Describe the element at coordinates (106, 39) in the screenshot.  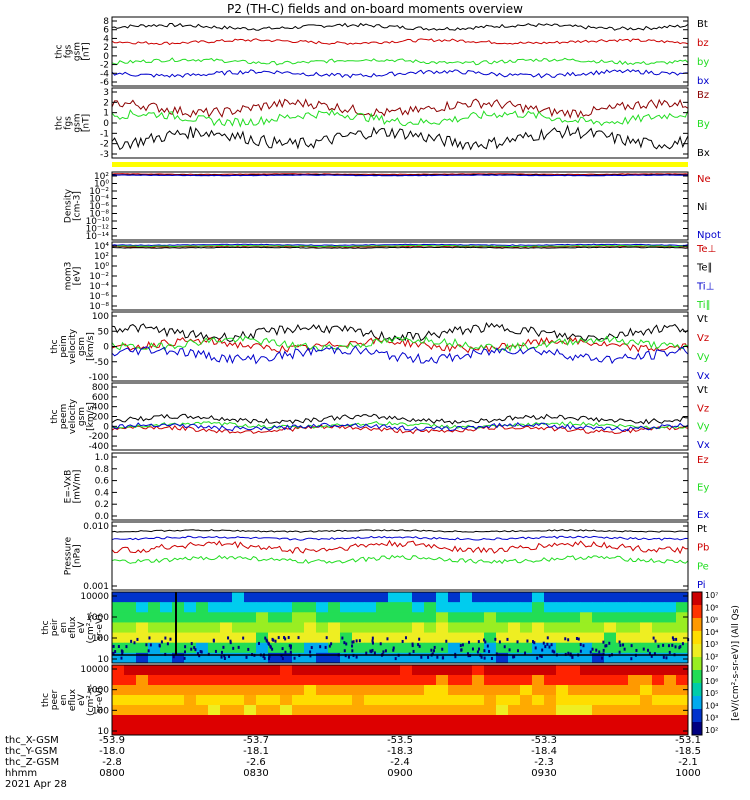
I see `y-tick-label: 4` at that location.